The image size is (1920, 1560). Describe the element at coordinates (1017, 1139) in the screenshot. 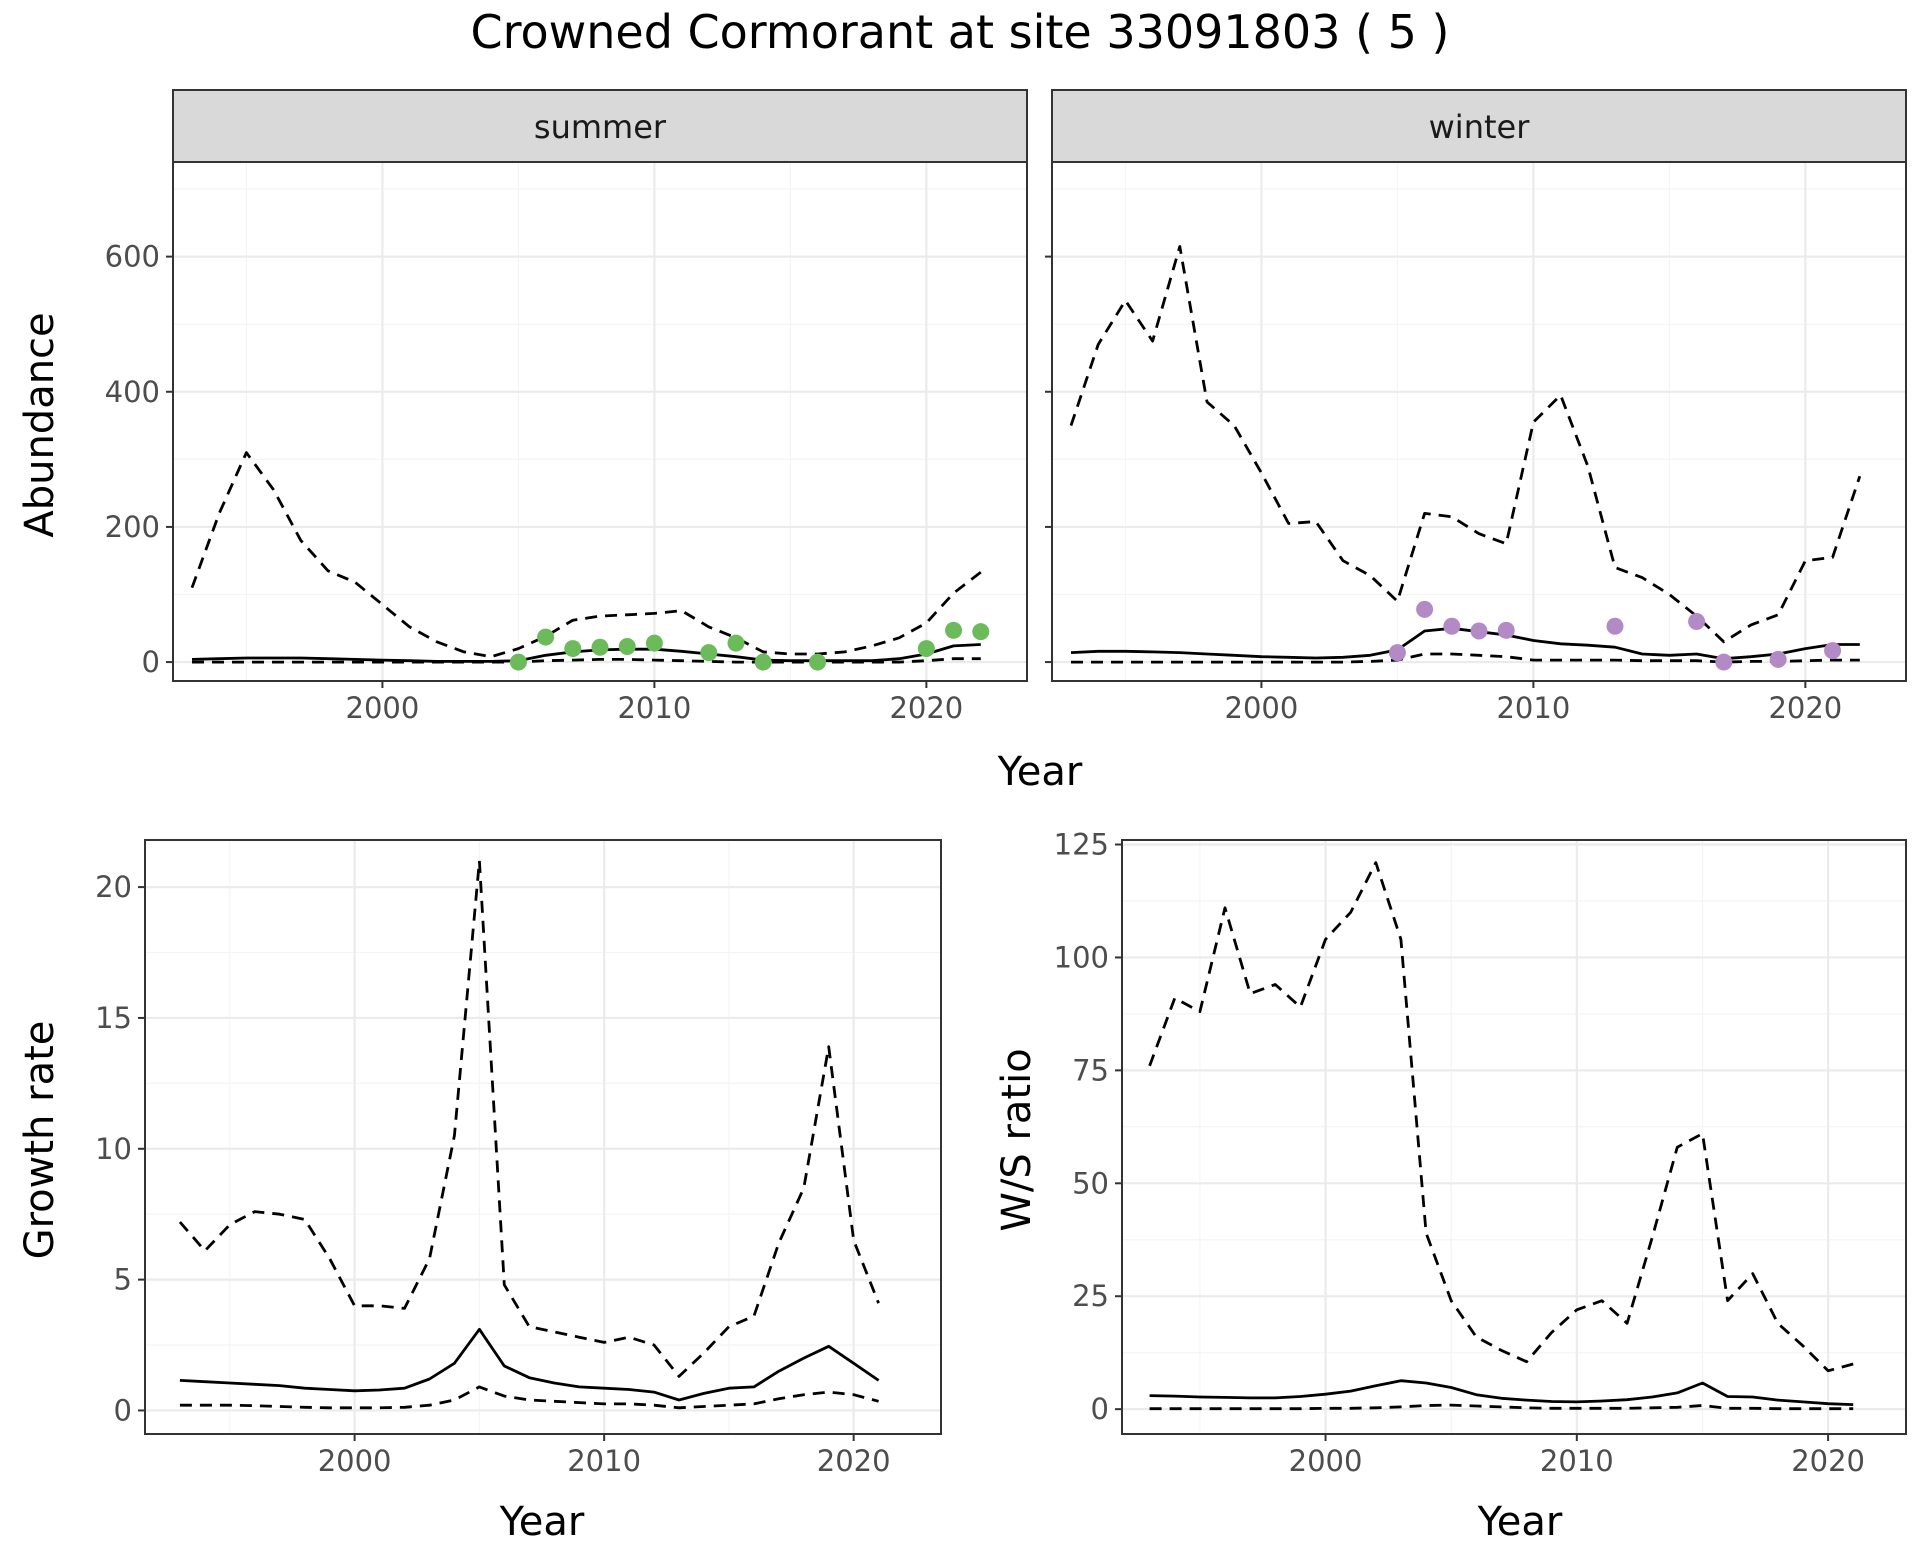

I see `ratio-y-axis-title: W/S ratio` at that location.